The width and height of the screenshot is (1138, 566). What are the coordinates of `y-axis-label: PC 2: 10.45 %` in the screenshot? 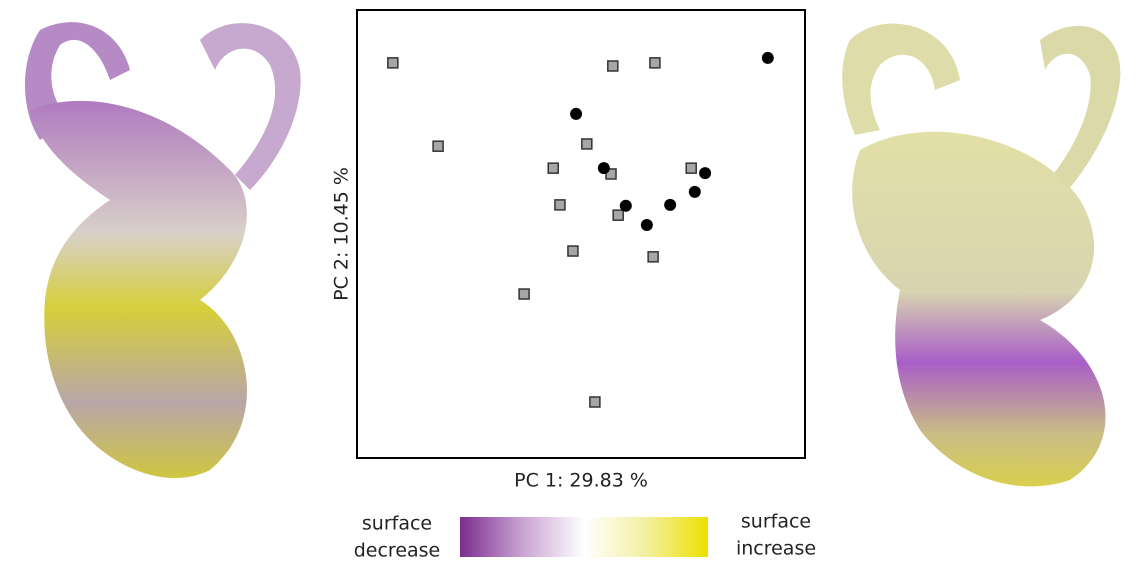 It's located at (342, 234).